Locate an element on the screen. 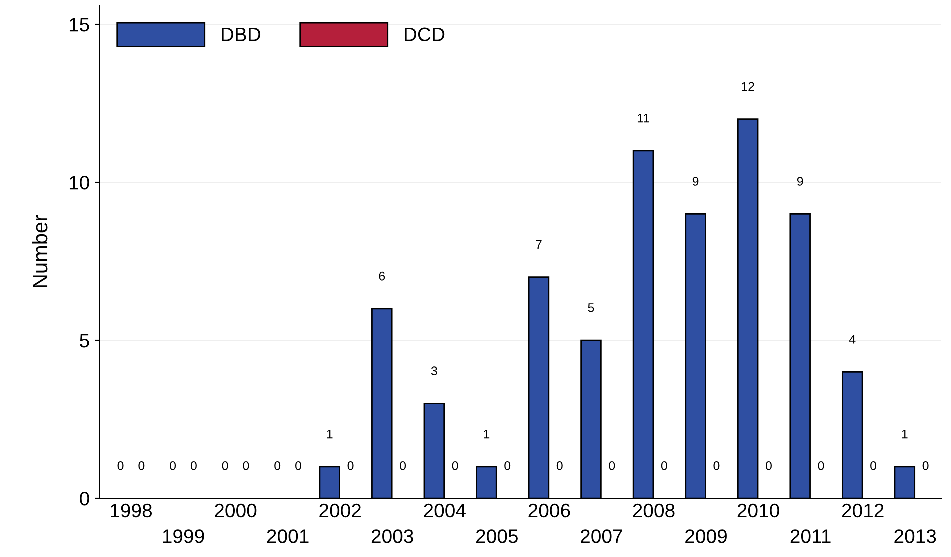 The height and width of the screenshot is (557, 951). x-tick-label: 2009 is located at coordinates (706, 537).